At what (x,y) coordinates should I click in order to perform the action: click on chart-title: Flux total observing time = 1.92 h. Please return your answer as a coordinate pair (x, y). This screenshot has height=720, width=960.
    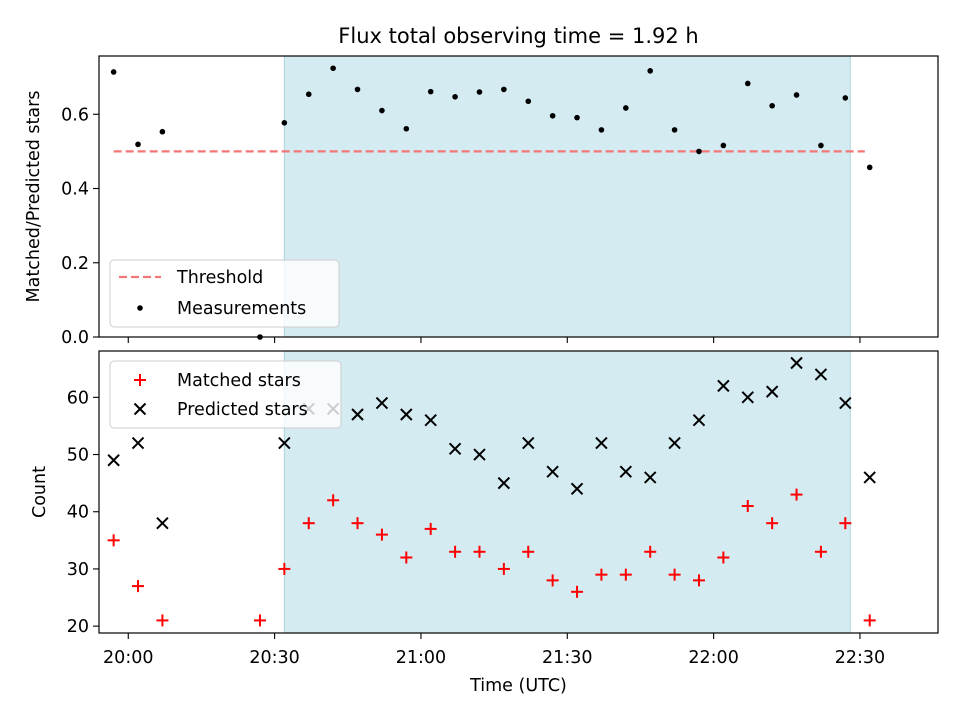
    Looking at the image, I should click on (518, 36).